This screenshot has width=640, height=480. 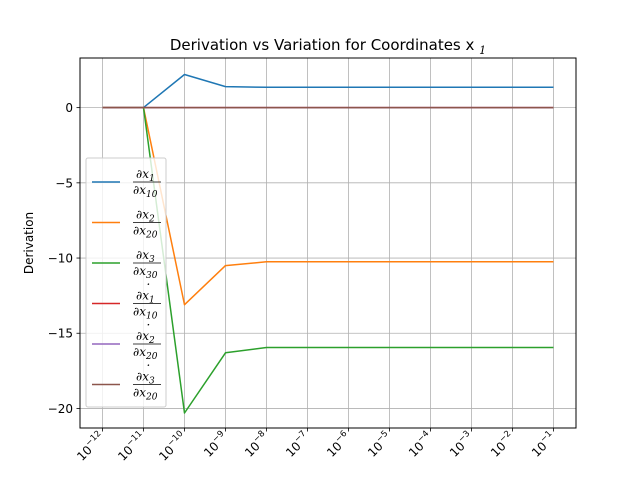 What do you see at coordinates (126, 224) in the screenshot?
I see `legend-entry: ∂x2∂x20` at bounding box center [126, 224].